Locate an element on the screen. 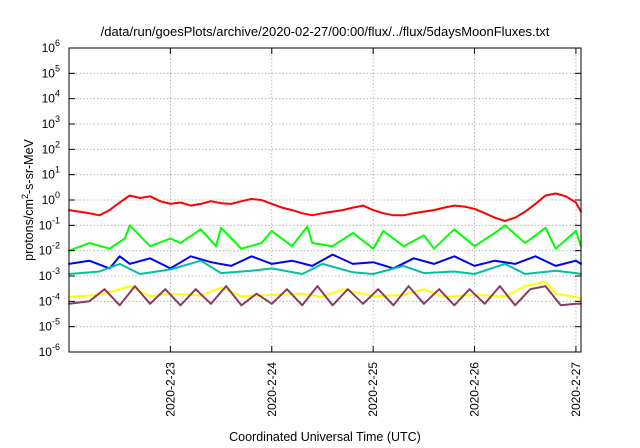 The width and height of the screenshot is (640, 448). x-tick-label: 2020-2-25 is located at coordinates (373, 389).